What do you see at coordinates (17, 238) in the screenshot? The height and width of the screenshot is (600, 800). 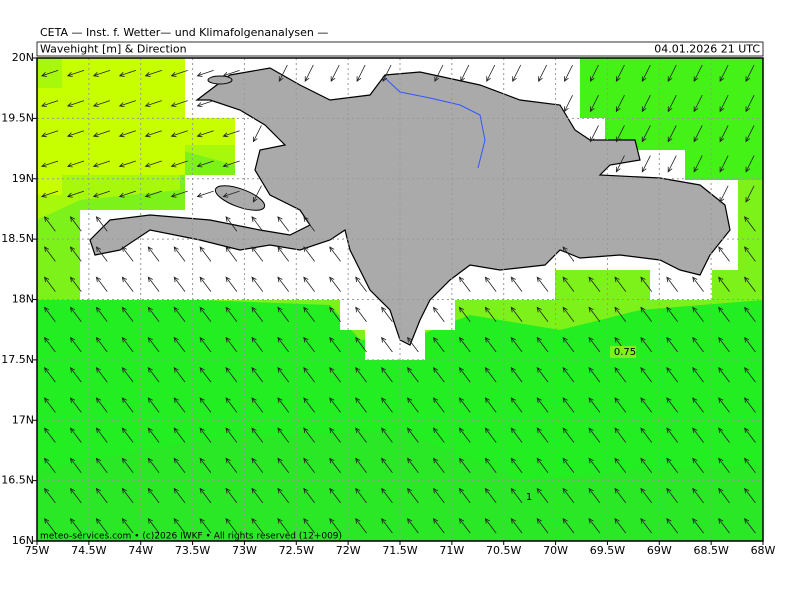 I see `y-tick-label: 18.5N` at bounding box center [17, 238].